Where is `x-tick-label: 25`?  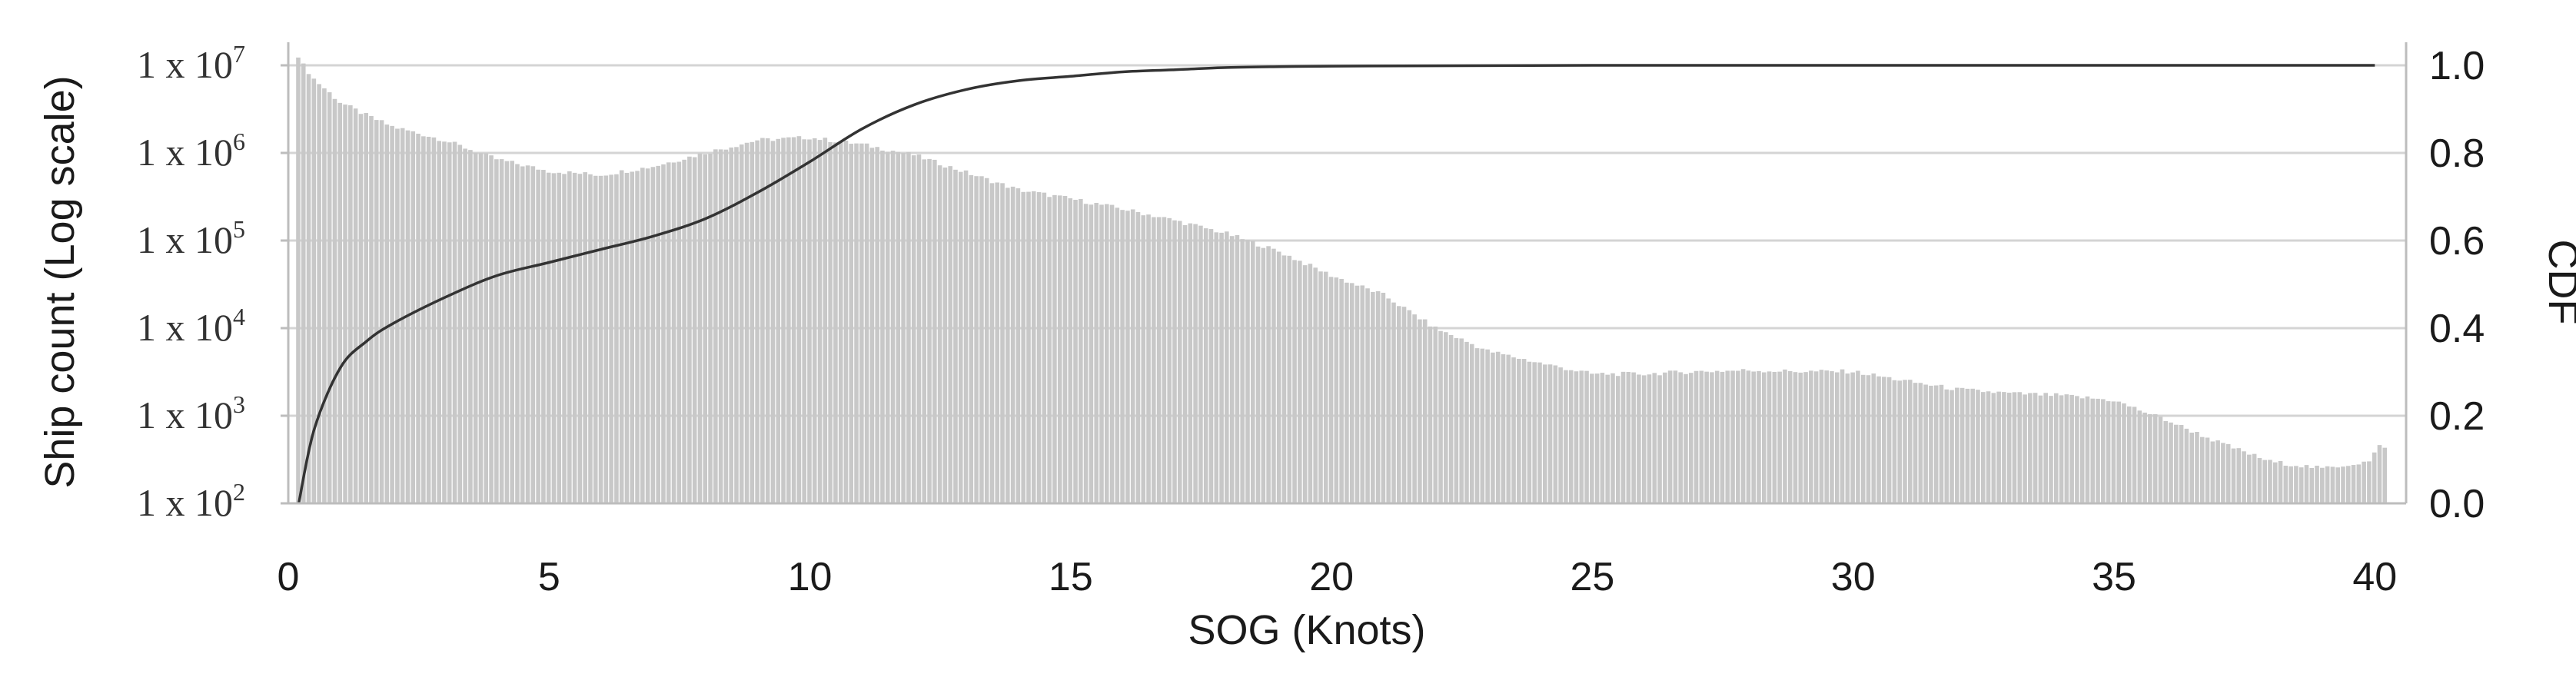 x-tick-label: 25 is located at coordinates (1593, 577).